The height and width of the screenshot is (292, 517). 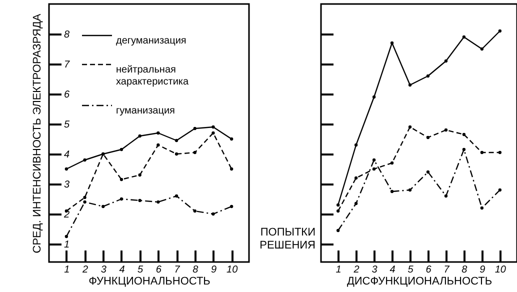 What do you see at coordinates (67, 125) in the screenshot?
I see `y-tick-label: 5` at bounding box center [67, 125].